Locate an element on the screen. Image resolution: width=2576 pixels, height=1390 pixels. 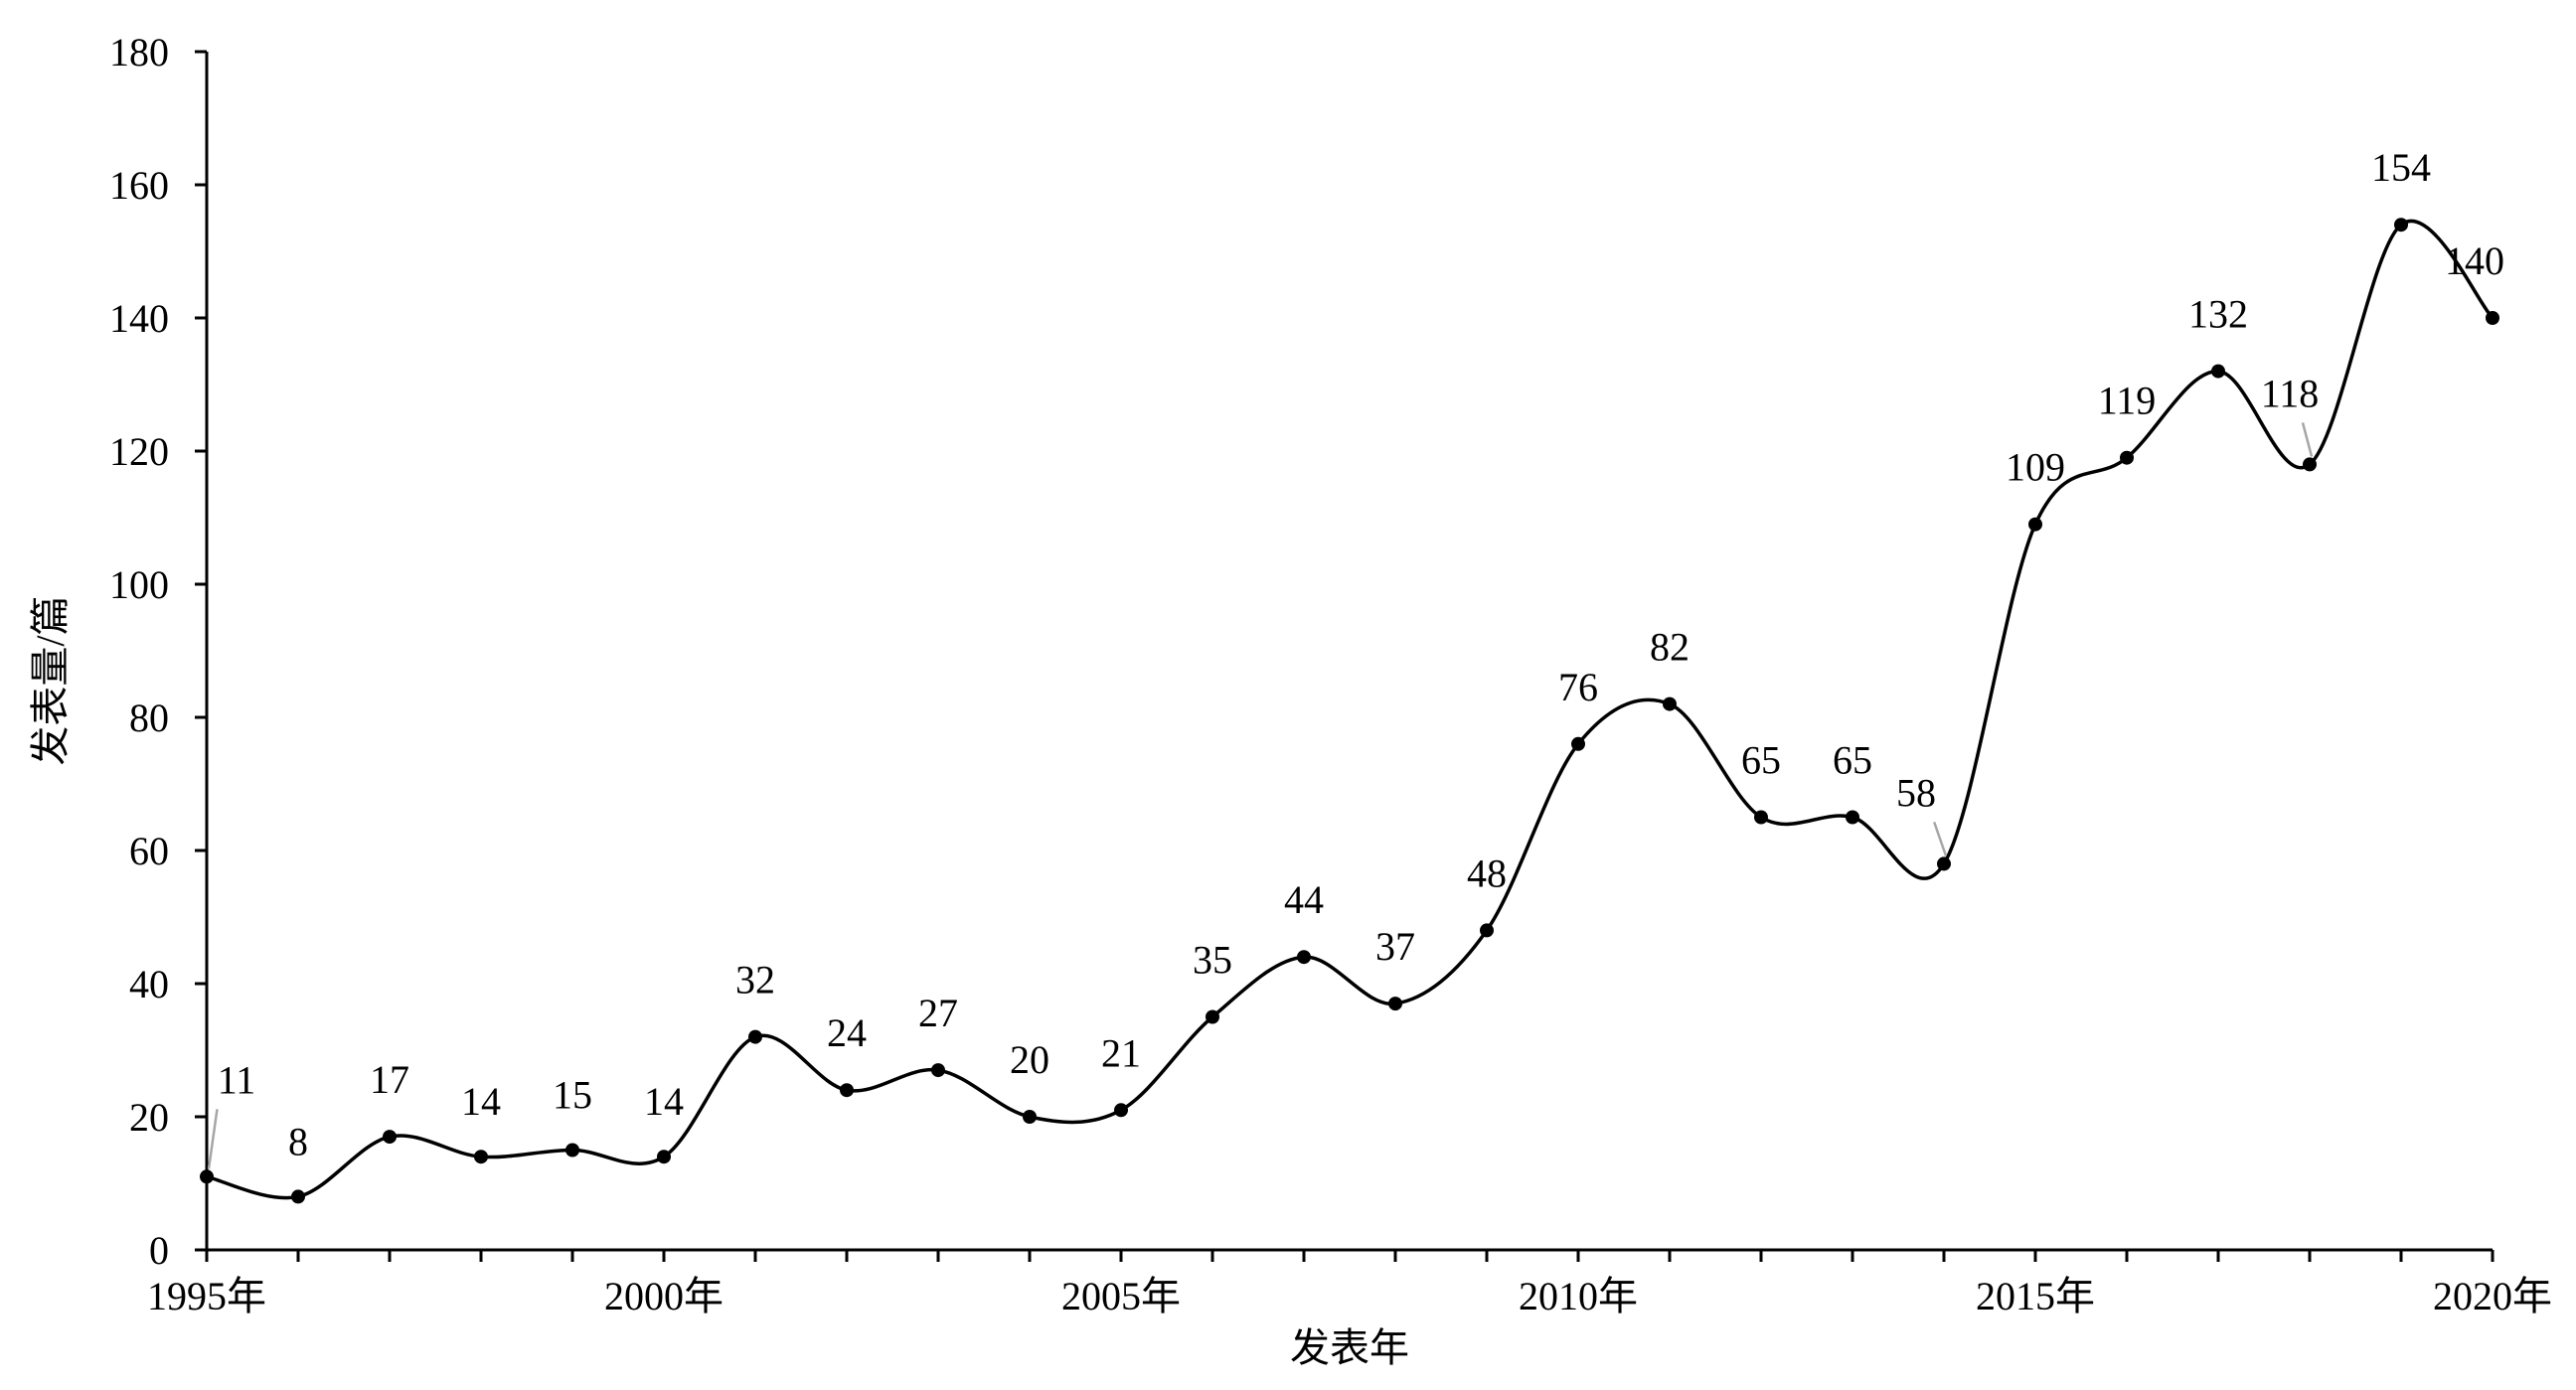
y-tick-label: 20 is located at coordinates (149, 1117).